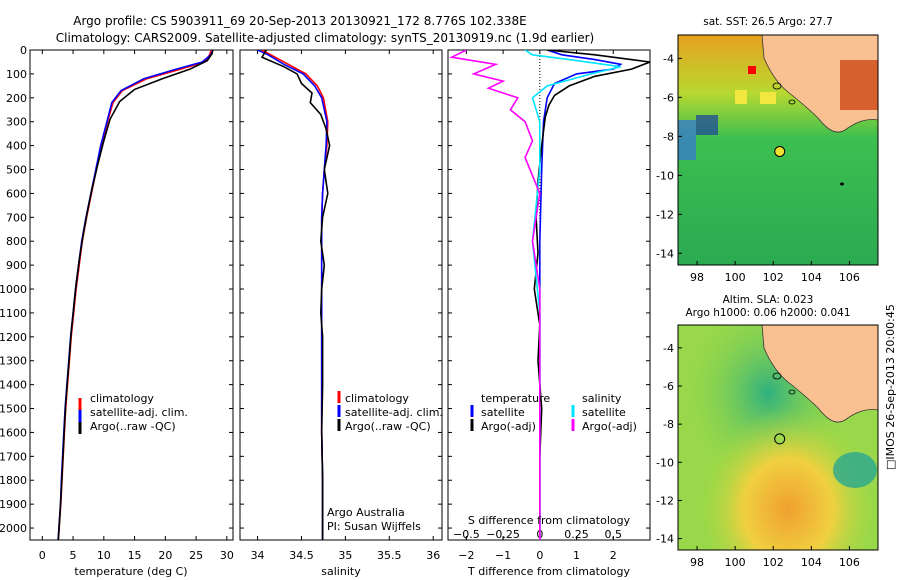 This screenshot has height=580, width=900. I want to click on depth-tick-label: 1600, so click(13, 432).